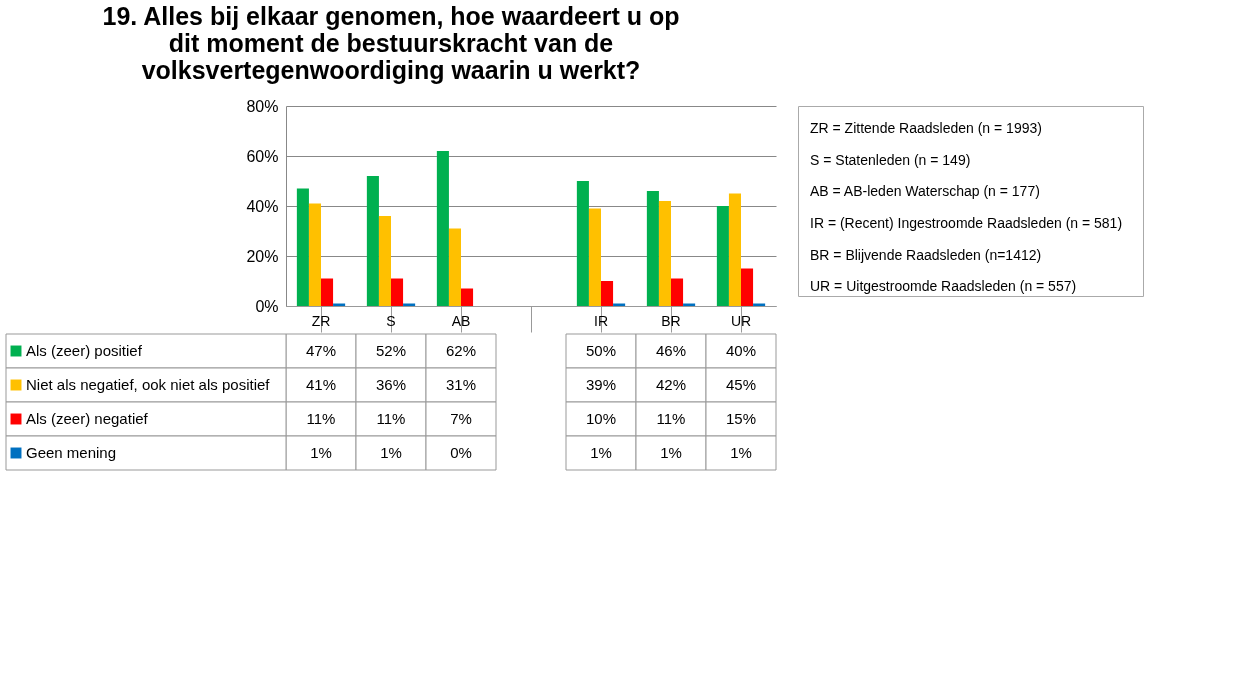 The image size is (1242, 684). Describe the element at coordinates (741, 418) in the screenshot. I see `data-label: 15%` at that location.